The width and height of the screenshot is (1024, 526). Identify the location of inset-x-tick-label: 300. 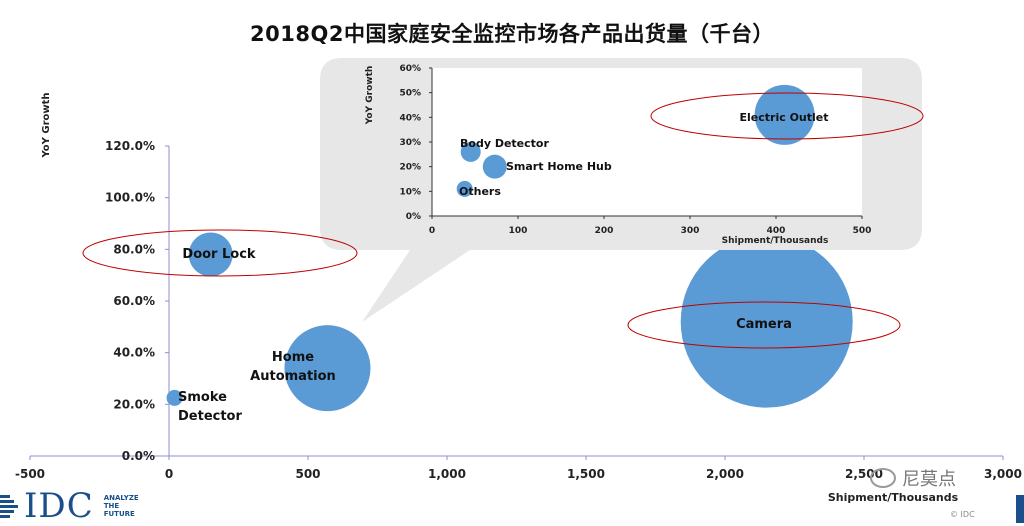
(690, 231).